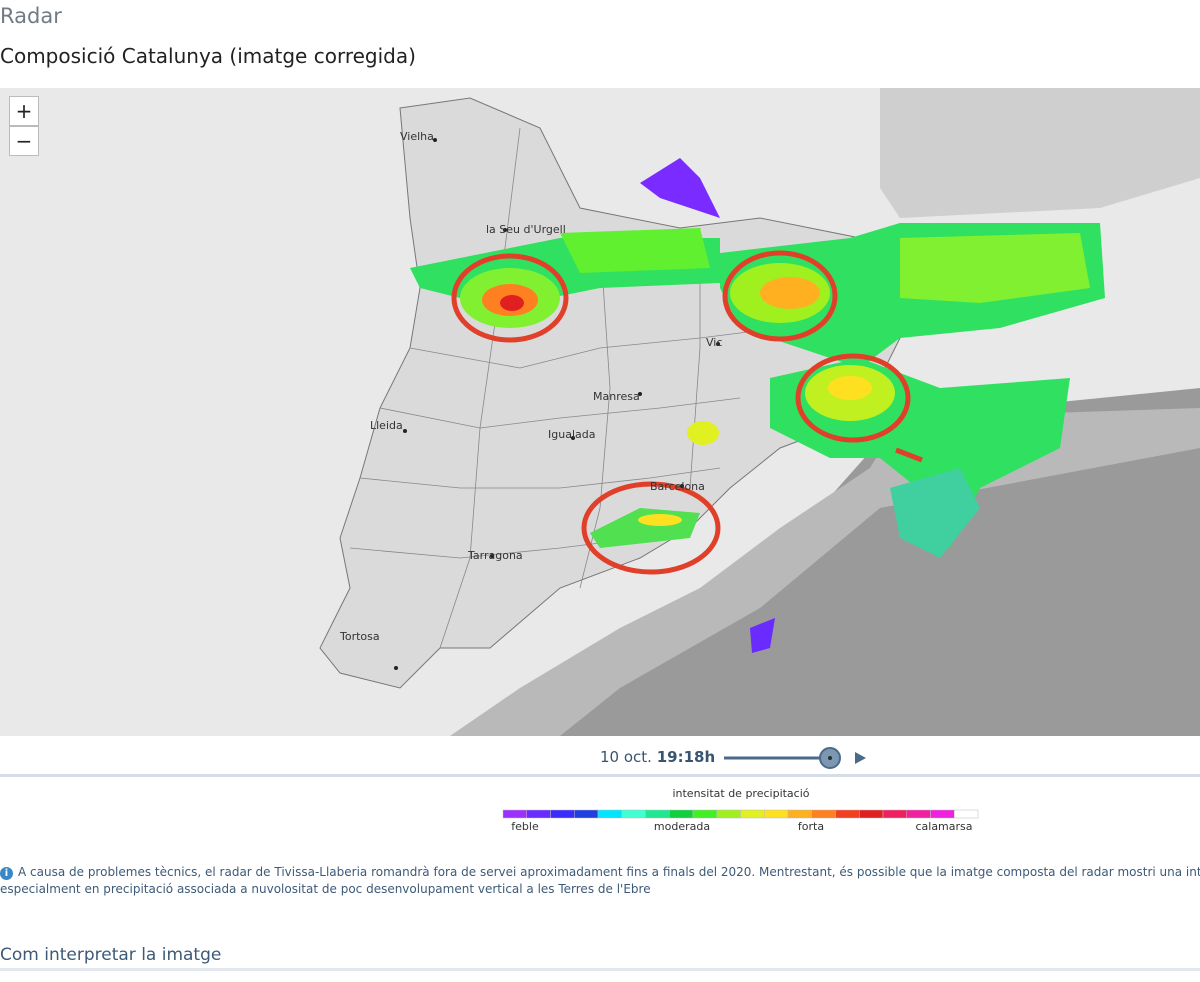 This screenshot has height=982, width=1200. I want to click on place-label: Lleida, so click(386, 425).